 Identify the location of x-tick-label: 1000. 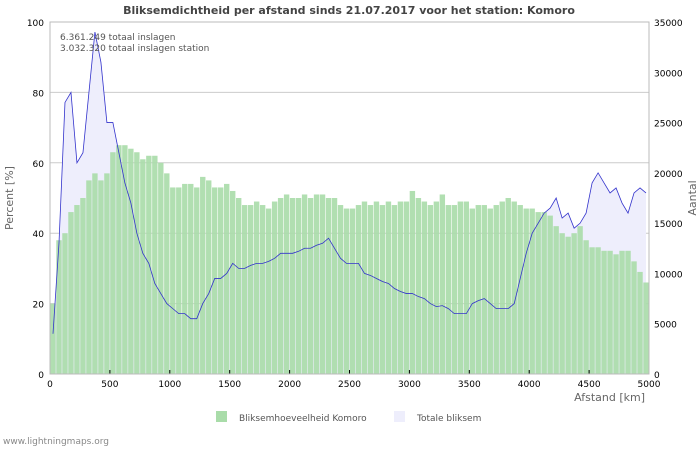
(169, 385).